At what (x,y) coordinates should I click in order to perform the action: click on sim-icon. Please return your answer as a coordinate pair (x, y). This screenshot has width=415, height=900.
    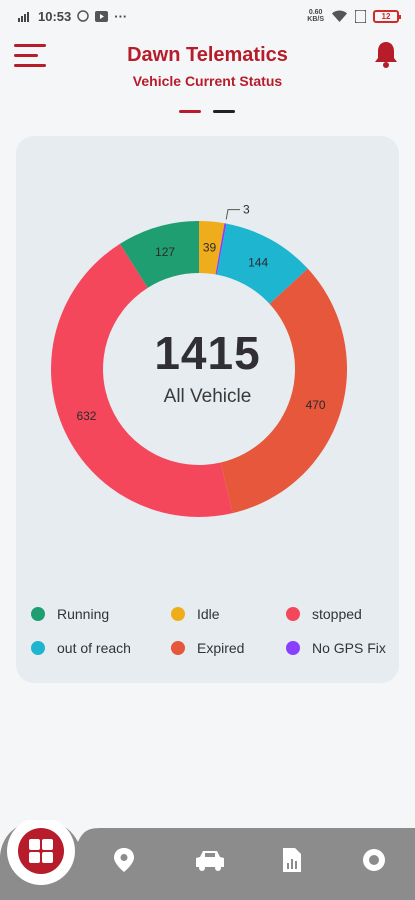
    Looking at the image, I should click on (360, 16).